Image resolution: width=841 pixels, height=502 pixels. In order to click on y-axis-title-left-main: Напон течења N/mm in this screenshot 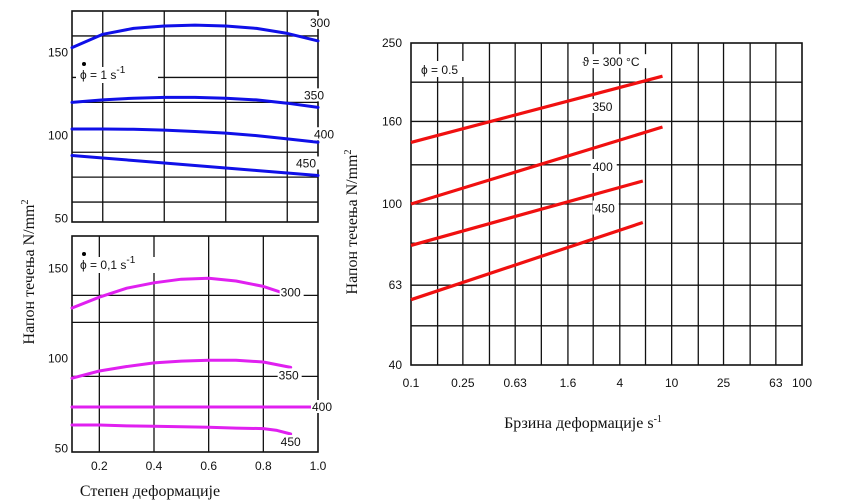, I will do `click(29, 274)`.